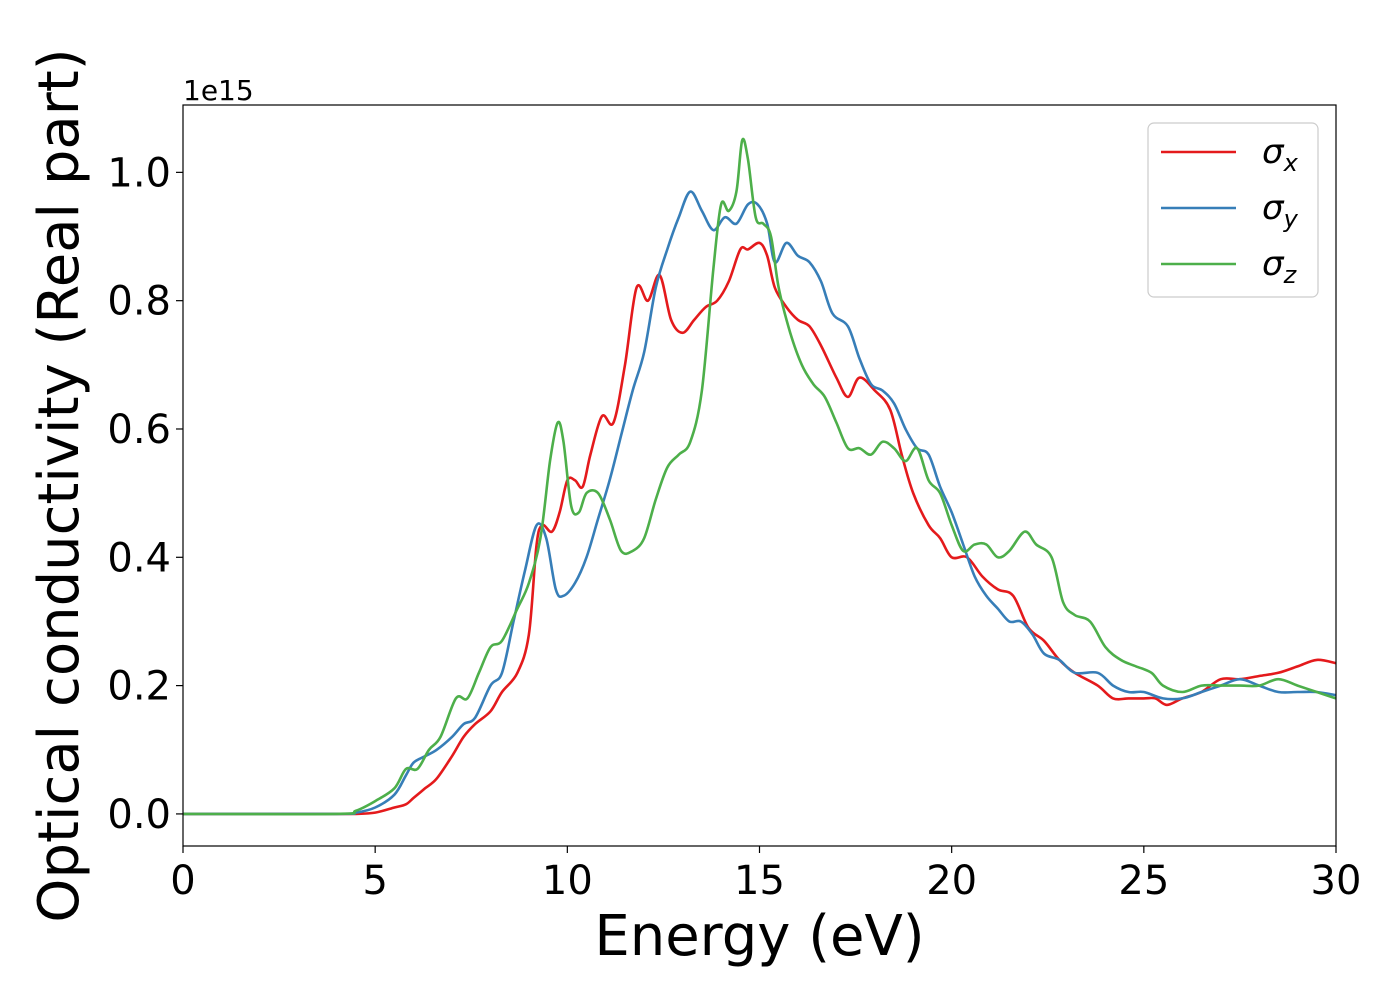 The image size is (1400, 1000). Describe the element at coordinates (182, 881) in the screenshot. I see `x-tick-label: 0` at that location.